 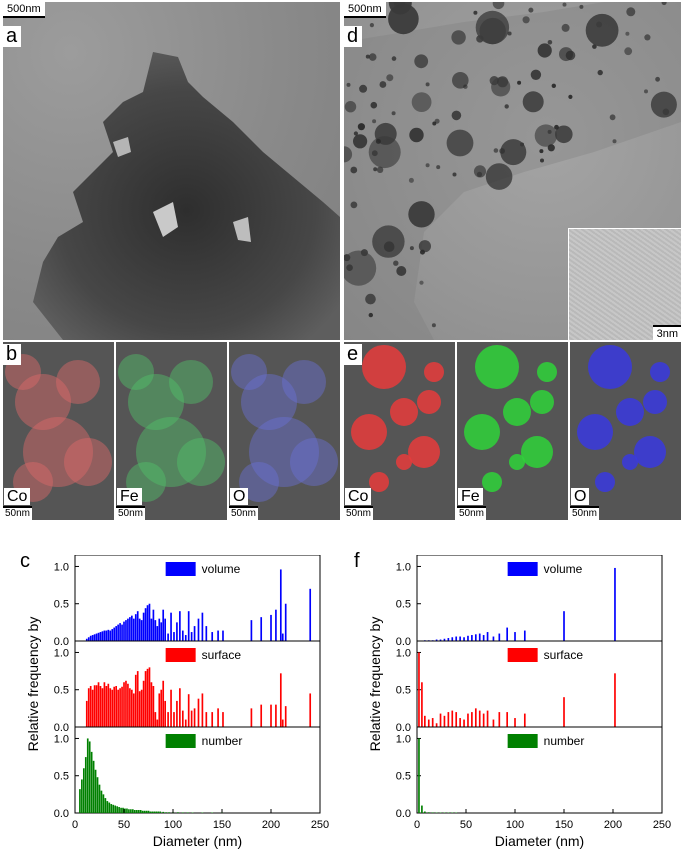 What do you see at coordinates (284, 431) in the screenshot?
I see `eds-map-b-o: O 50nm` at bounding box center [284, 431].